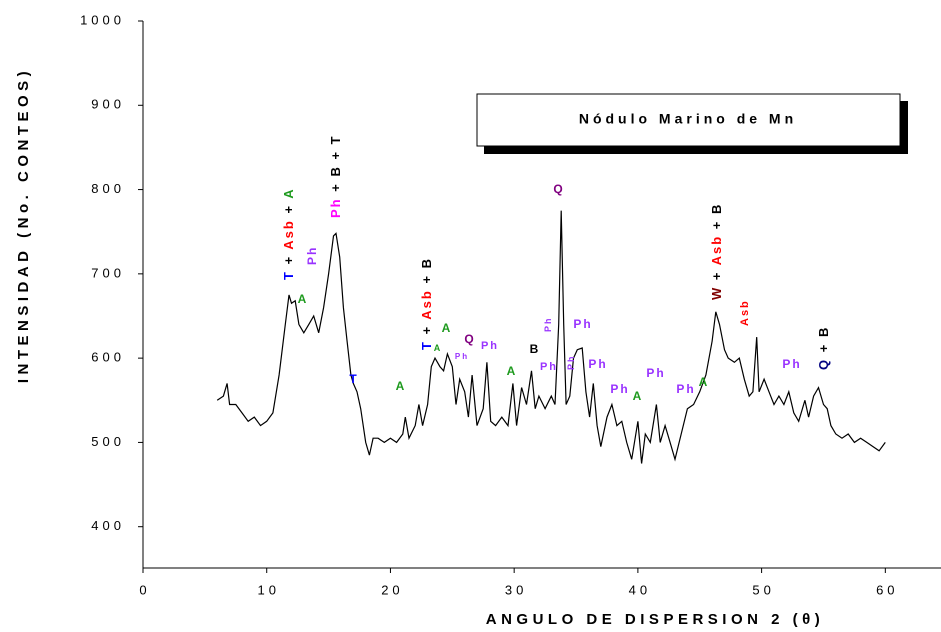  What do you see at coordinates (108, 525) in the screenshot?
I see `y-tick-label: 400` at bounding box center [108, 525].